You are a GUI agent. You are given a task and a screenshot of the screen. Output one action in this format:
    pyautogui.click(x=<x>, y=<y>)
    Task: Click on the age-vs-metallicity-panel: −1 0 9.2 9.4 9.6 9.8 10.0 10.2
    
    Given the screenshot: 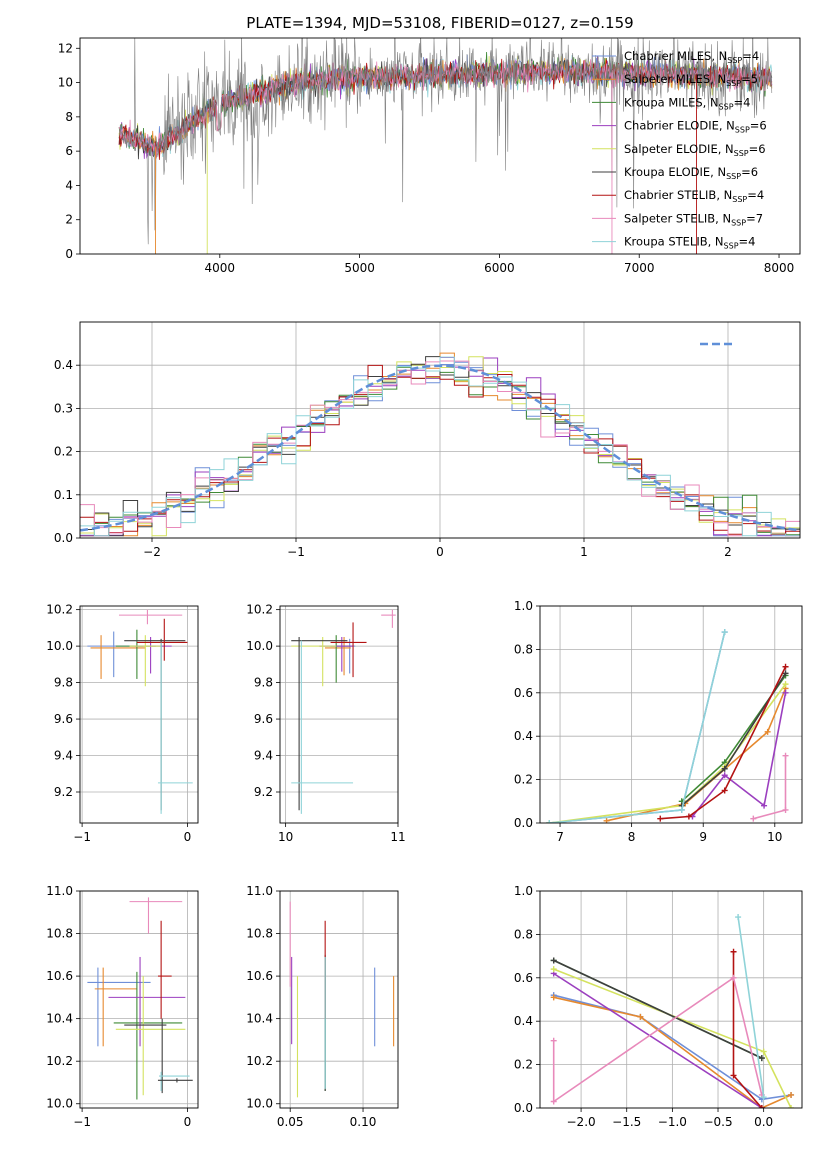 What is the action you would take?
    pyautogui.click(x=122, y=723)
    